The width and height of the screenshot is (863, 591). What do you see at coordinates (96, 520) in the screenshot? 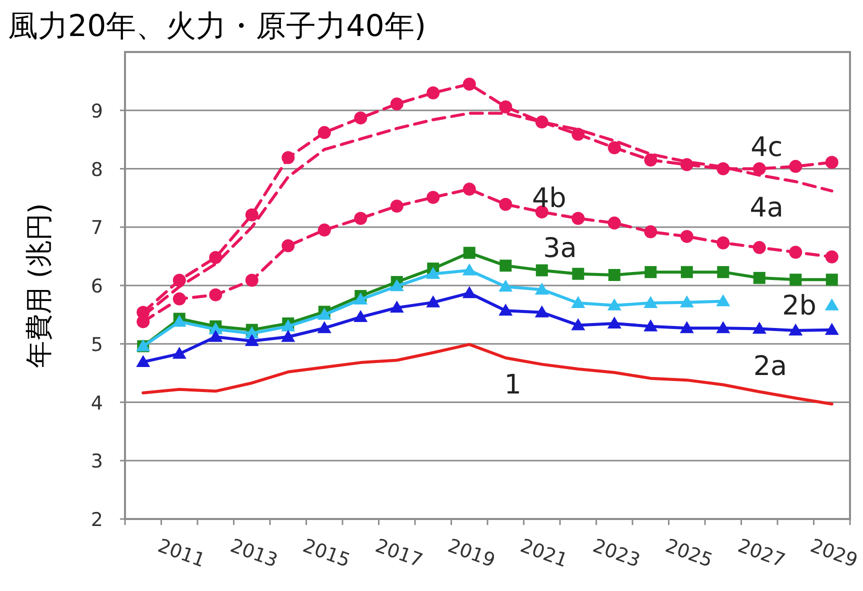
I see `y-tick-label: 2` at bounding box center [96, 520].